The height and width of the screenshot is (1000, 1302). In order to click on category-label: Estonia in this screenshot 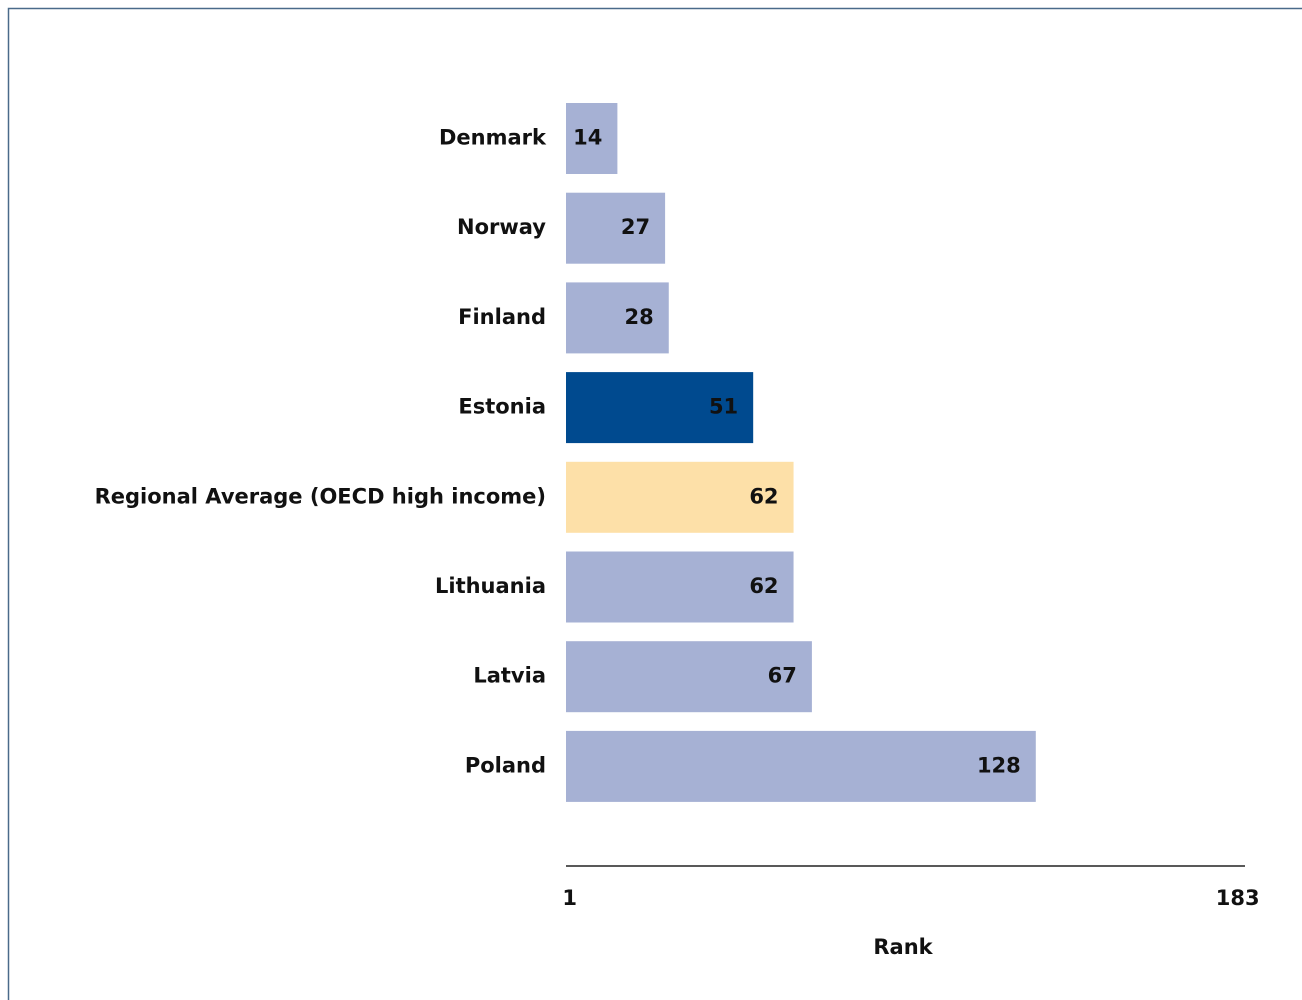, I will do `click(502, 407)`.